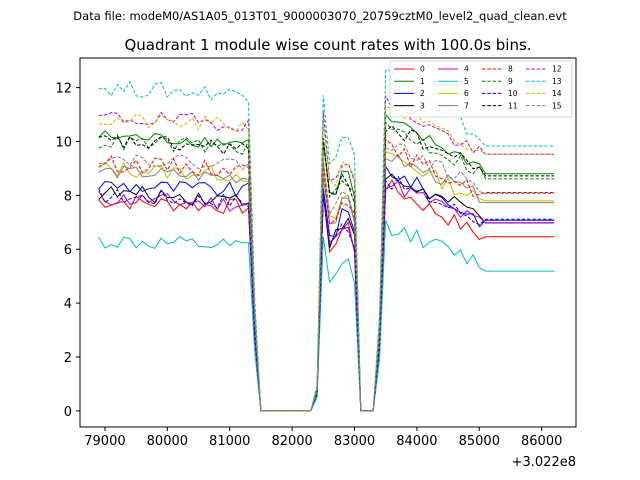  Describe the element at coordinates (510, 81) in the screenshot. I see `legend-label-9: 9` at that location.